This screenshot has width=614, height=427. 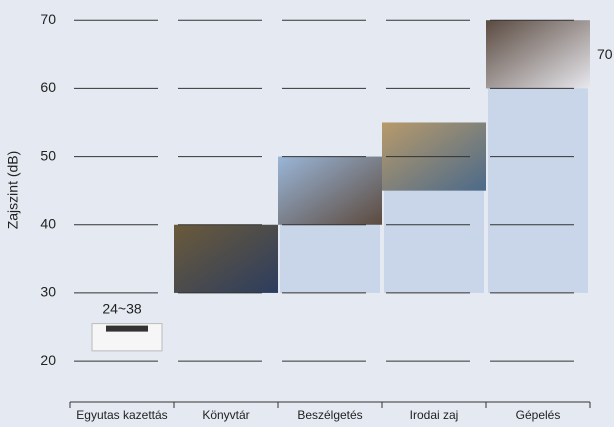 What do you see at coordinates (13, 190) in the screenshot?
I see `y-axis-label: Zajszint (dB)` at bounding box center [13, 190].